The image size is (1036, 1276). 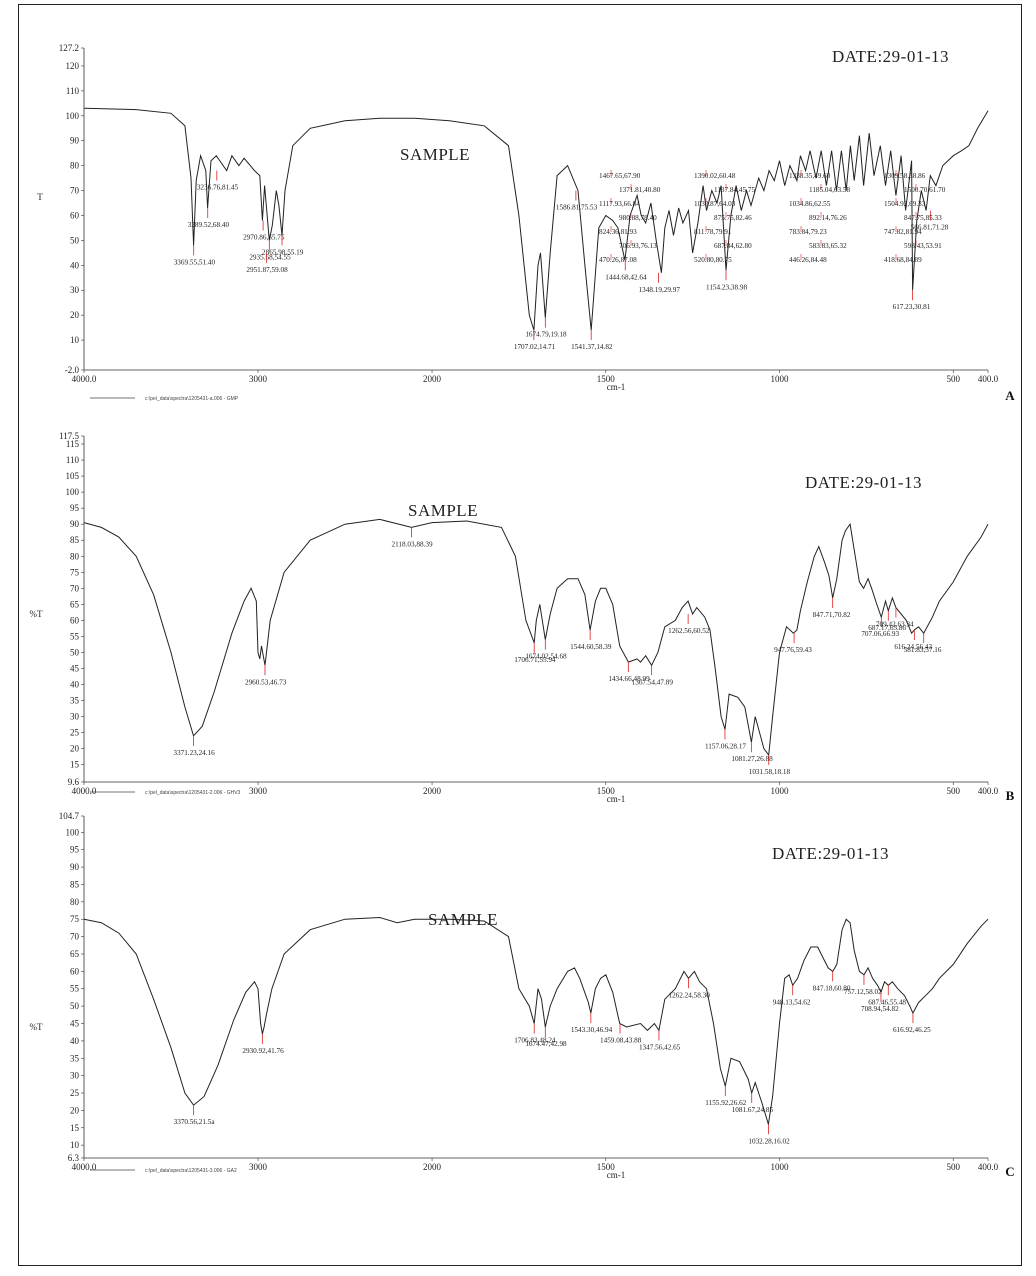 I want to click on spectrum-line, so click(x=536, y=1020).